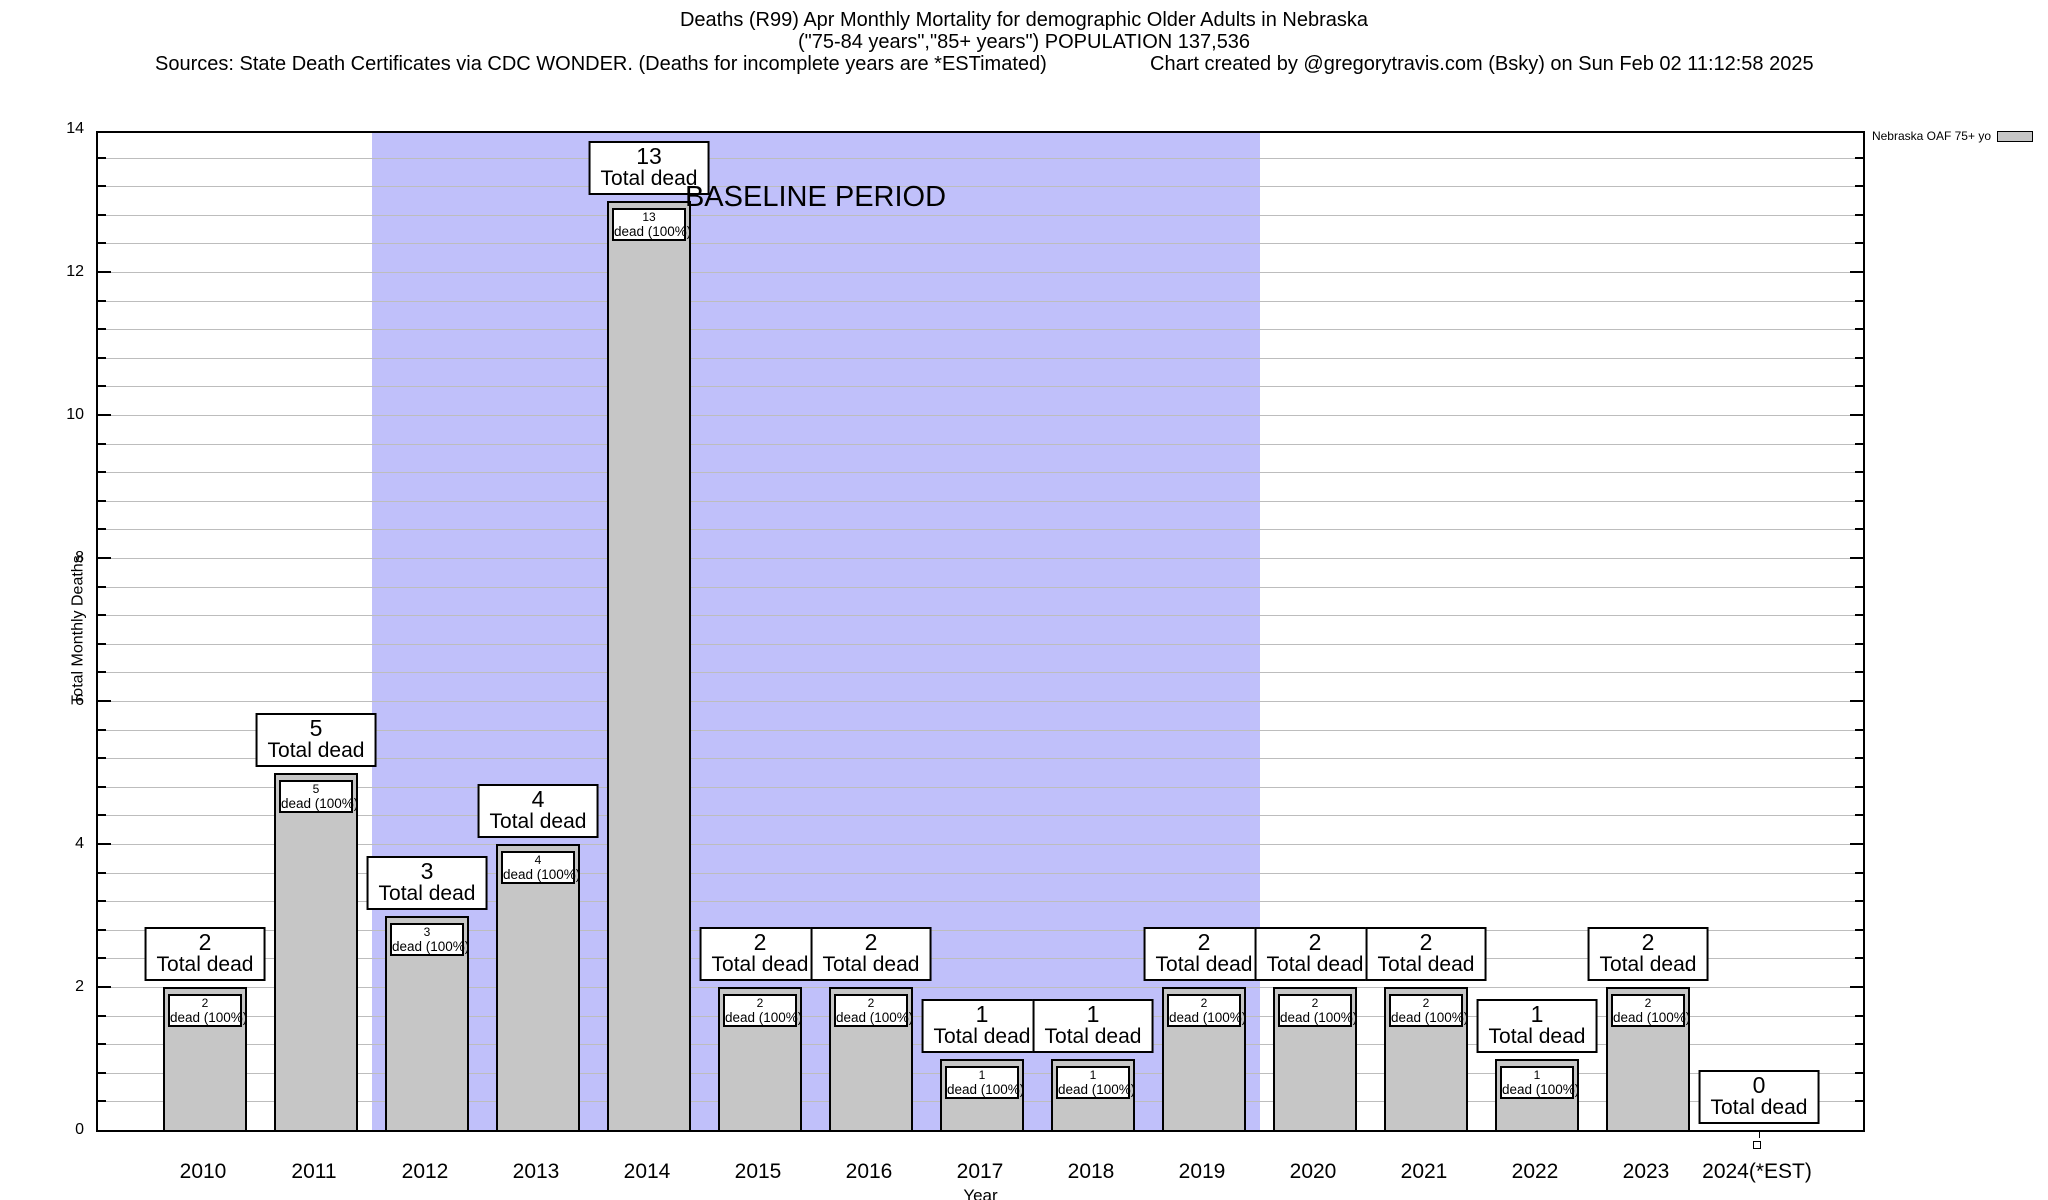 Image resolution: width=2048 pixels, height=1200 pixels. I want to click on bar-total-label: 1 Total dead, so click(1537, 1025).